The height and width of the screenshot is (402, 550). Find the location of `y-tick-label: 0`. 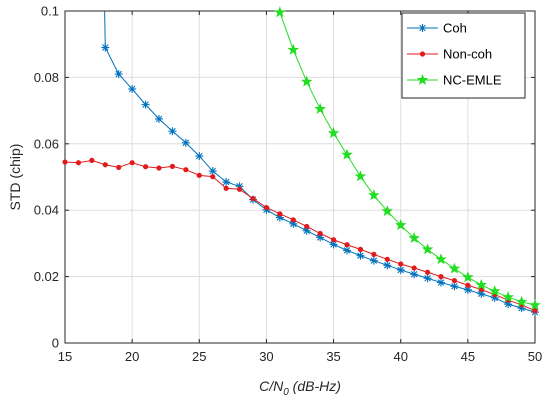

y-tick-label: 0 is located at coordinates (55, 343).